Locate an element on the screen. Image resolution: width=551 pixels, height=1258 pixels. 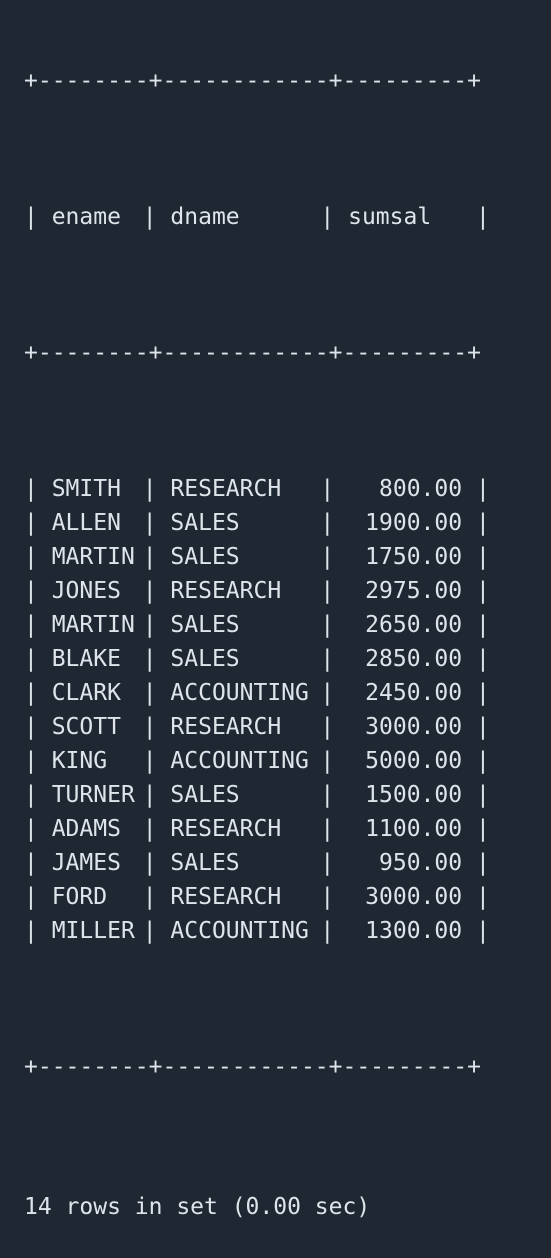
table-row: | JONES | RESEARCH | 2975.00 | is located at coordinates (257, 591).